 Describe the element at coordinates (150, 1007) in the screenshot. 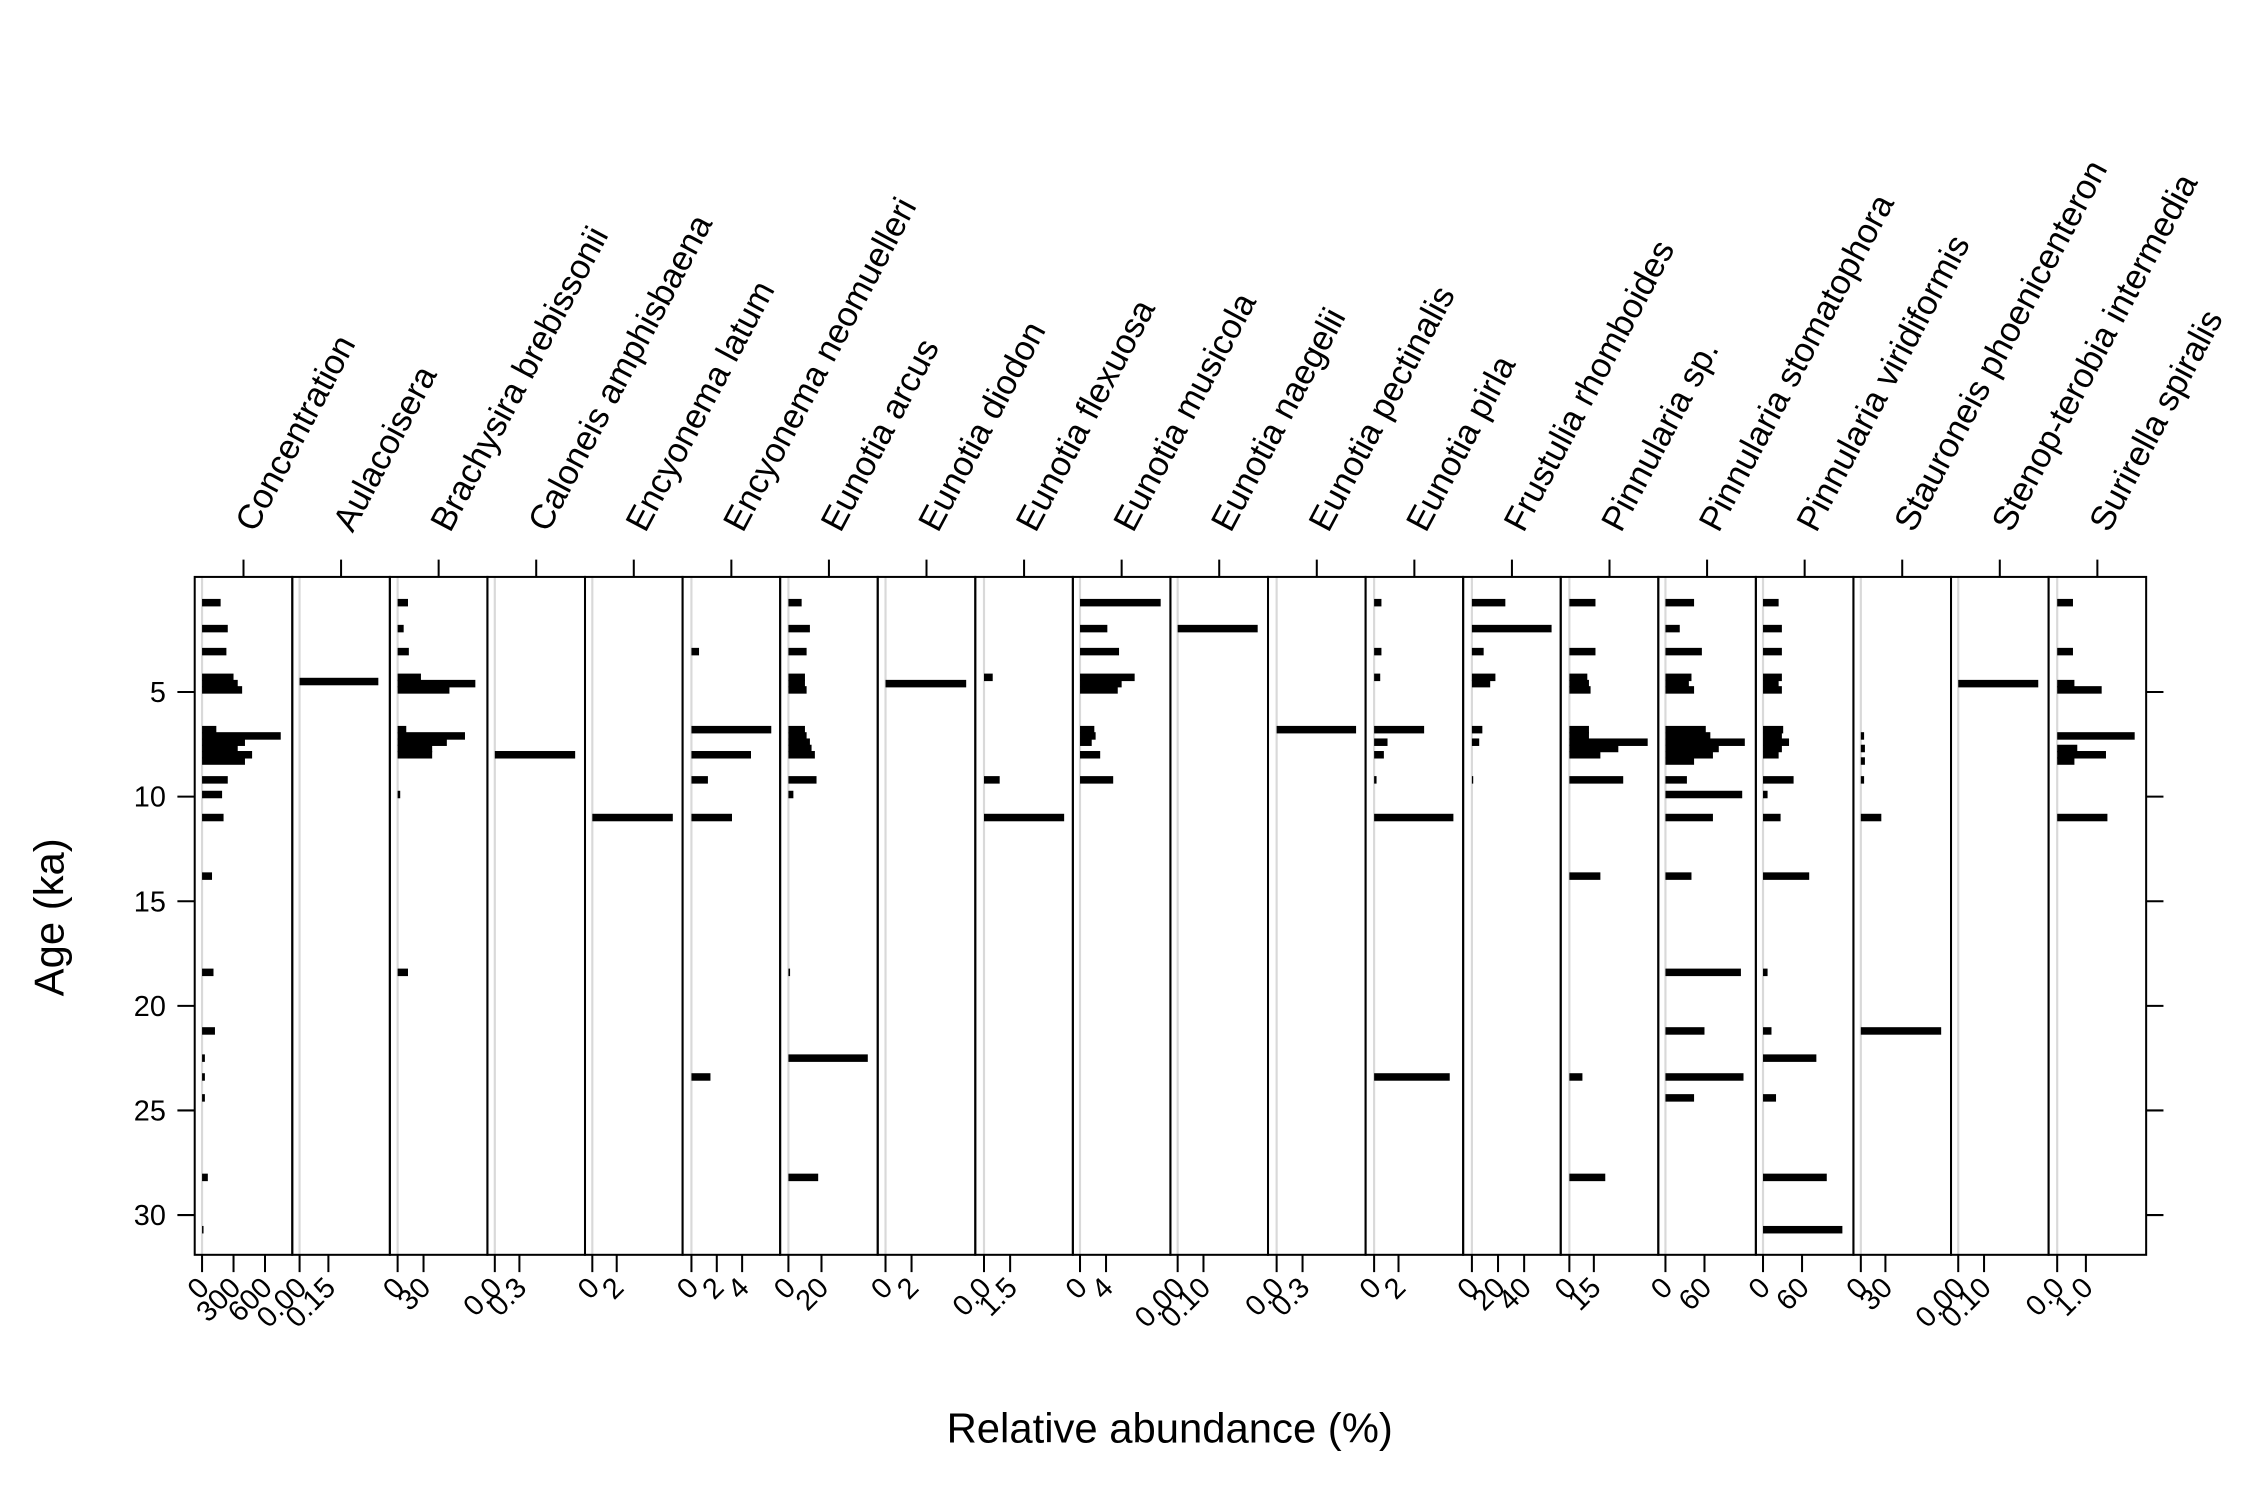

I see `y-tick-label: 20` at that location.